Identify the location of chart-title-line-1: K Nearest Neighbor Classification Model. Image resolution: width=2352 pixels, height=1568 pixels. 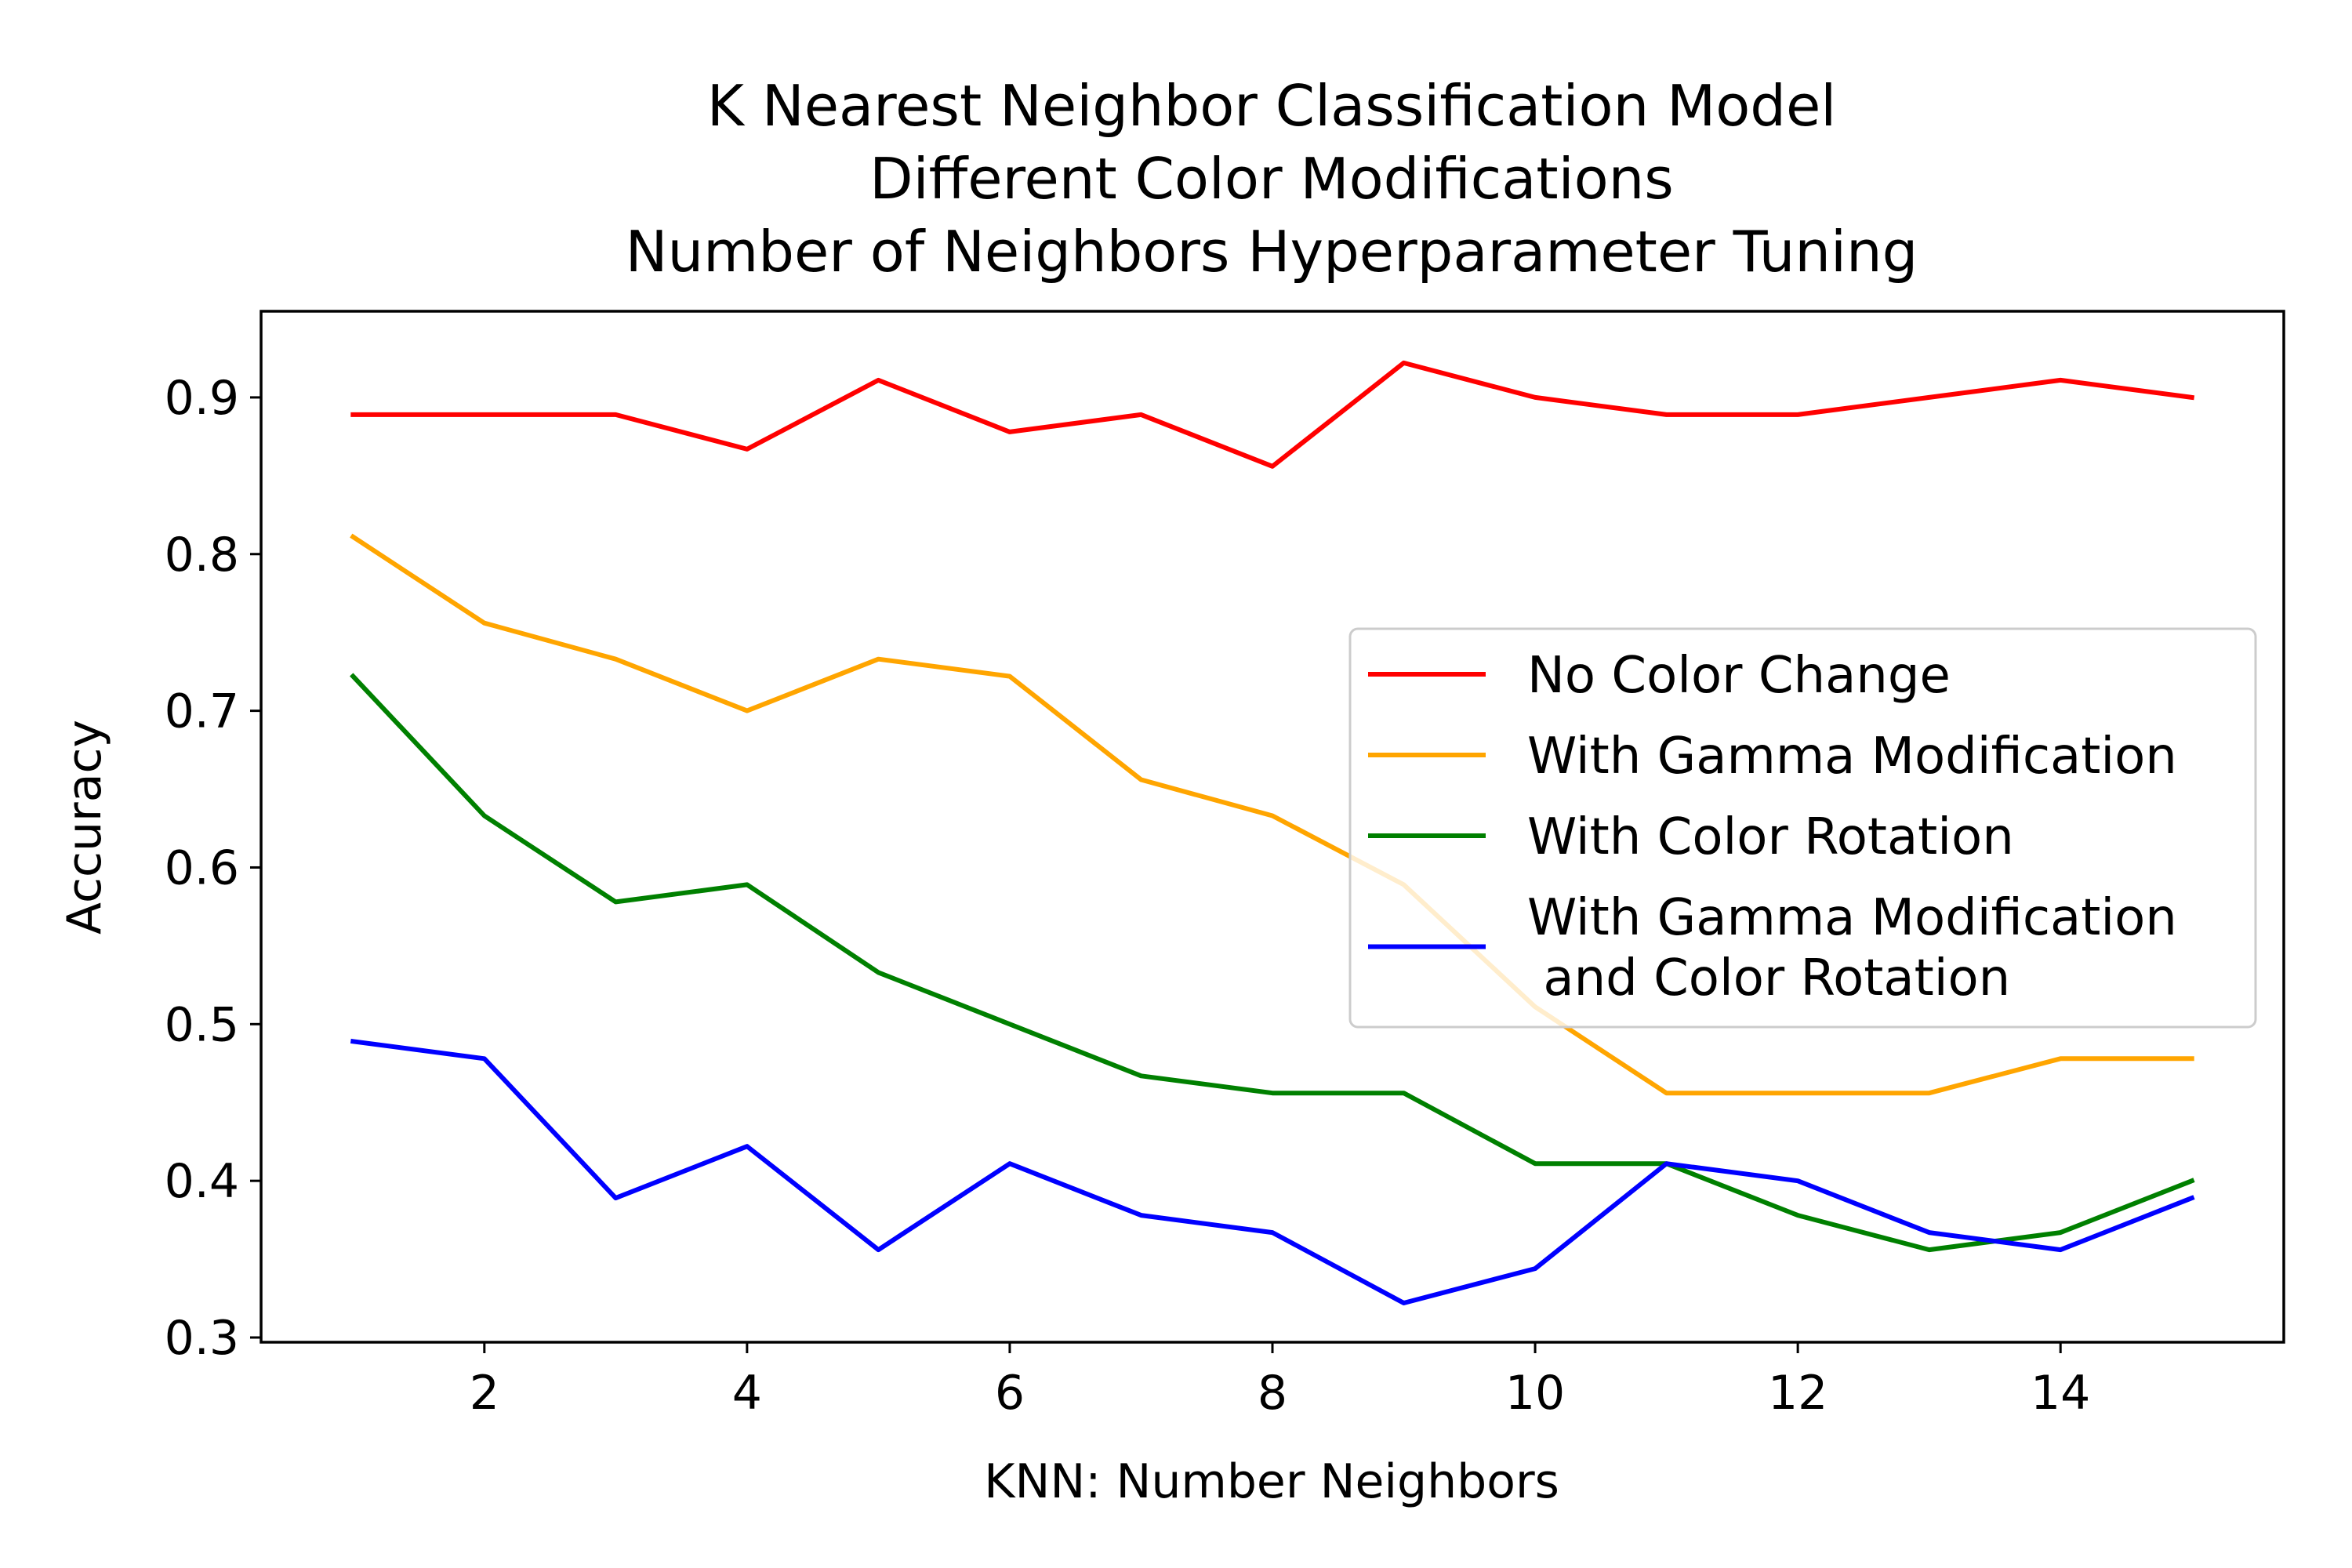
(1272, 106).